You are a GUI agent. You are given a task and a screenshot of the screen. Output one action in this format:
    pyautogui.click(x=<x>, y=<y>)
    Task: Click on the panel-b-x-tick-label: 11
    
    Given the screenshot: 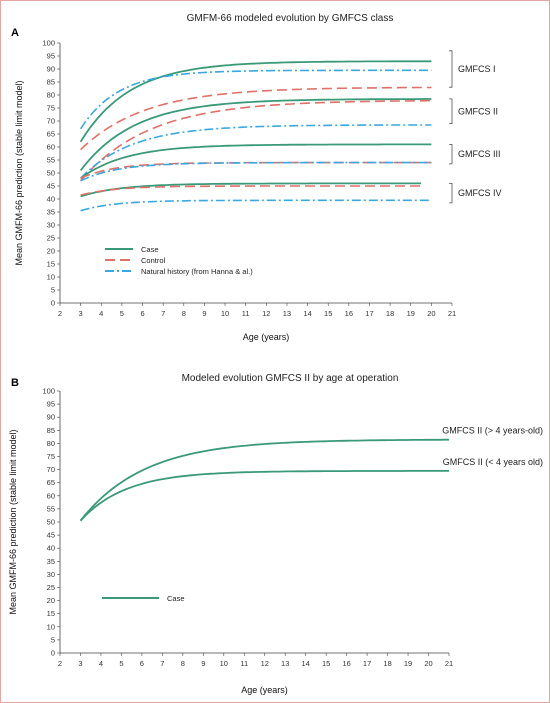 What is the action you would take?
    pyautogui.click(x=244, y=663)
    